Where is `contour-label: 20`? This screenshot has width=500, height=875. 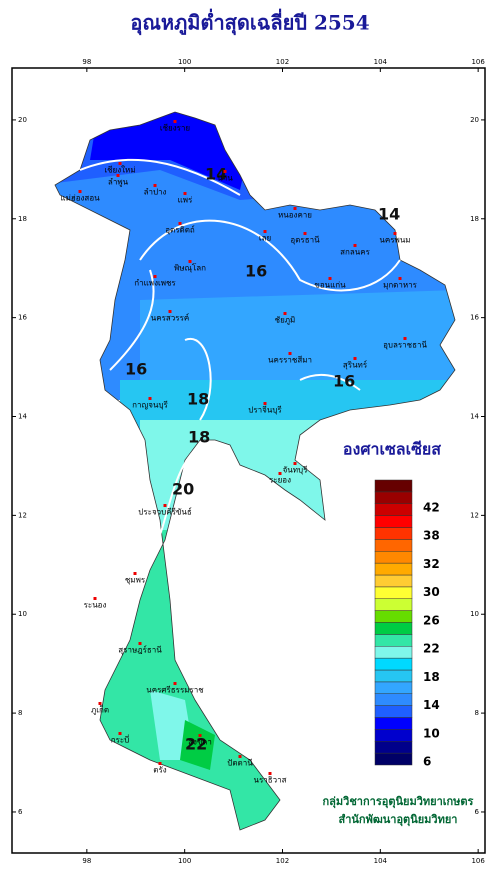
contour-label: 20 is located at coordinates (183, 489).